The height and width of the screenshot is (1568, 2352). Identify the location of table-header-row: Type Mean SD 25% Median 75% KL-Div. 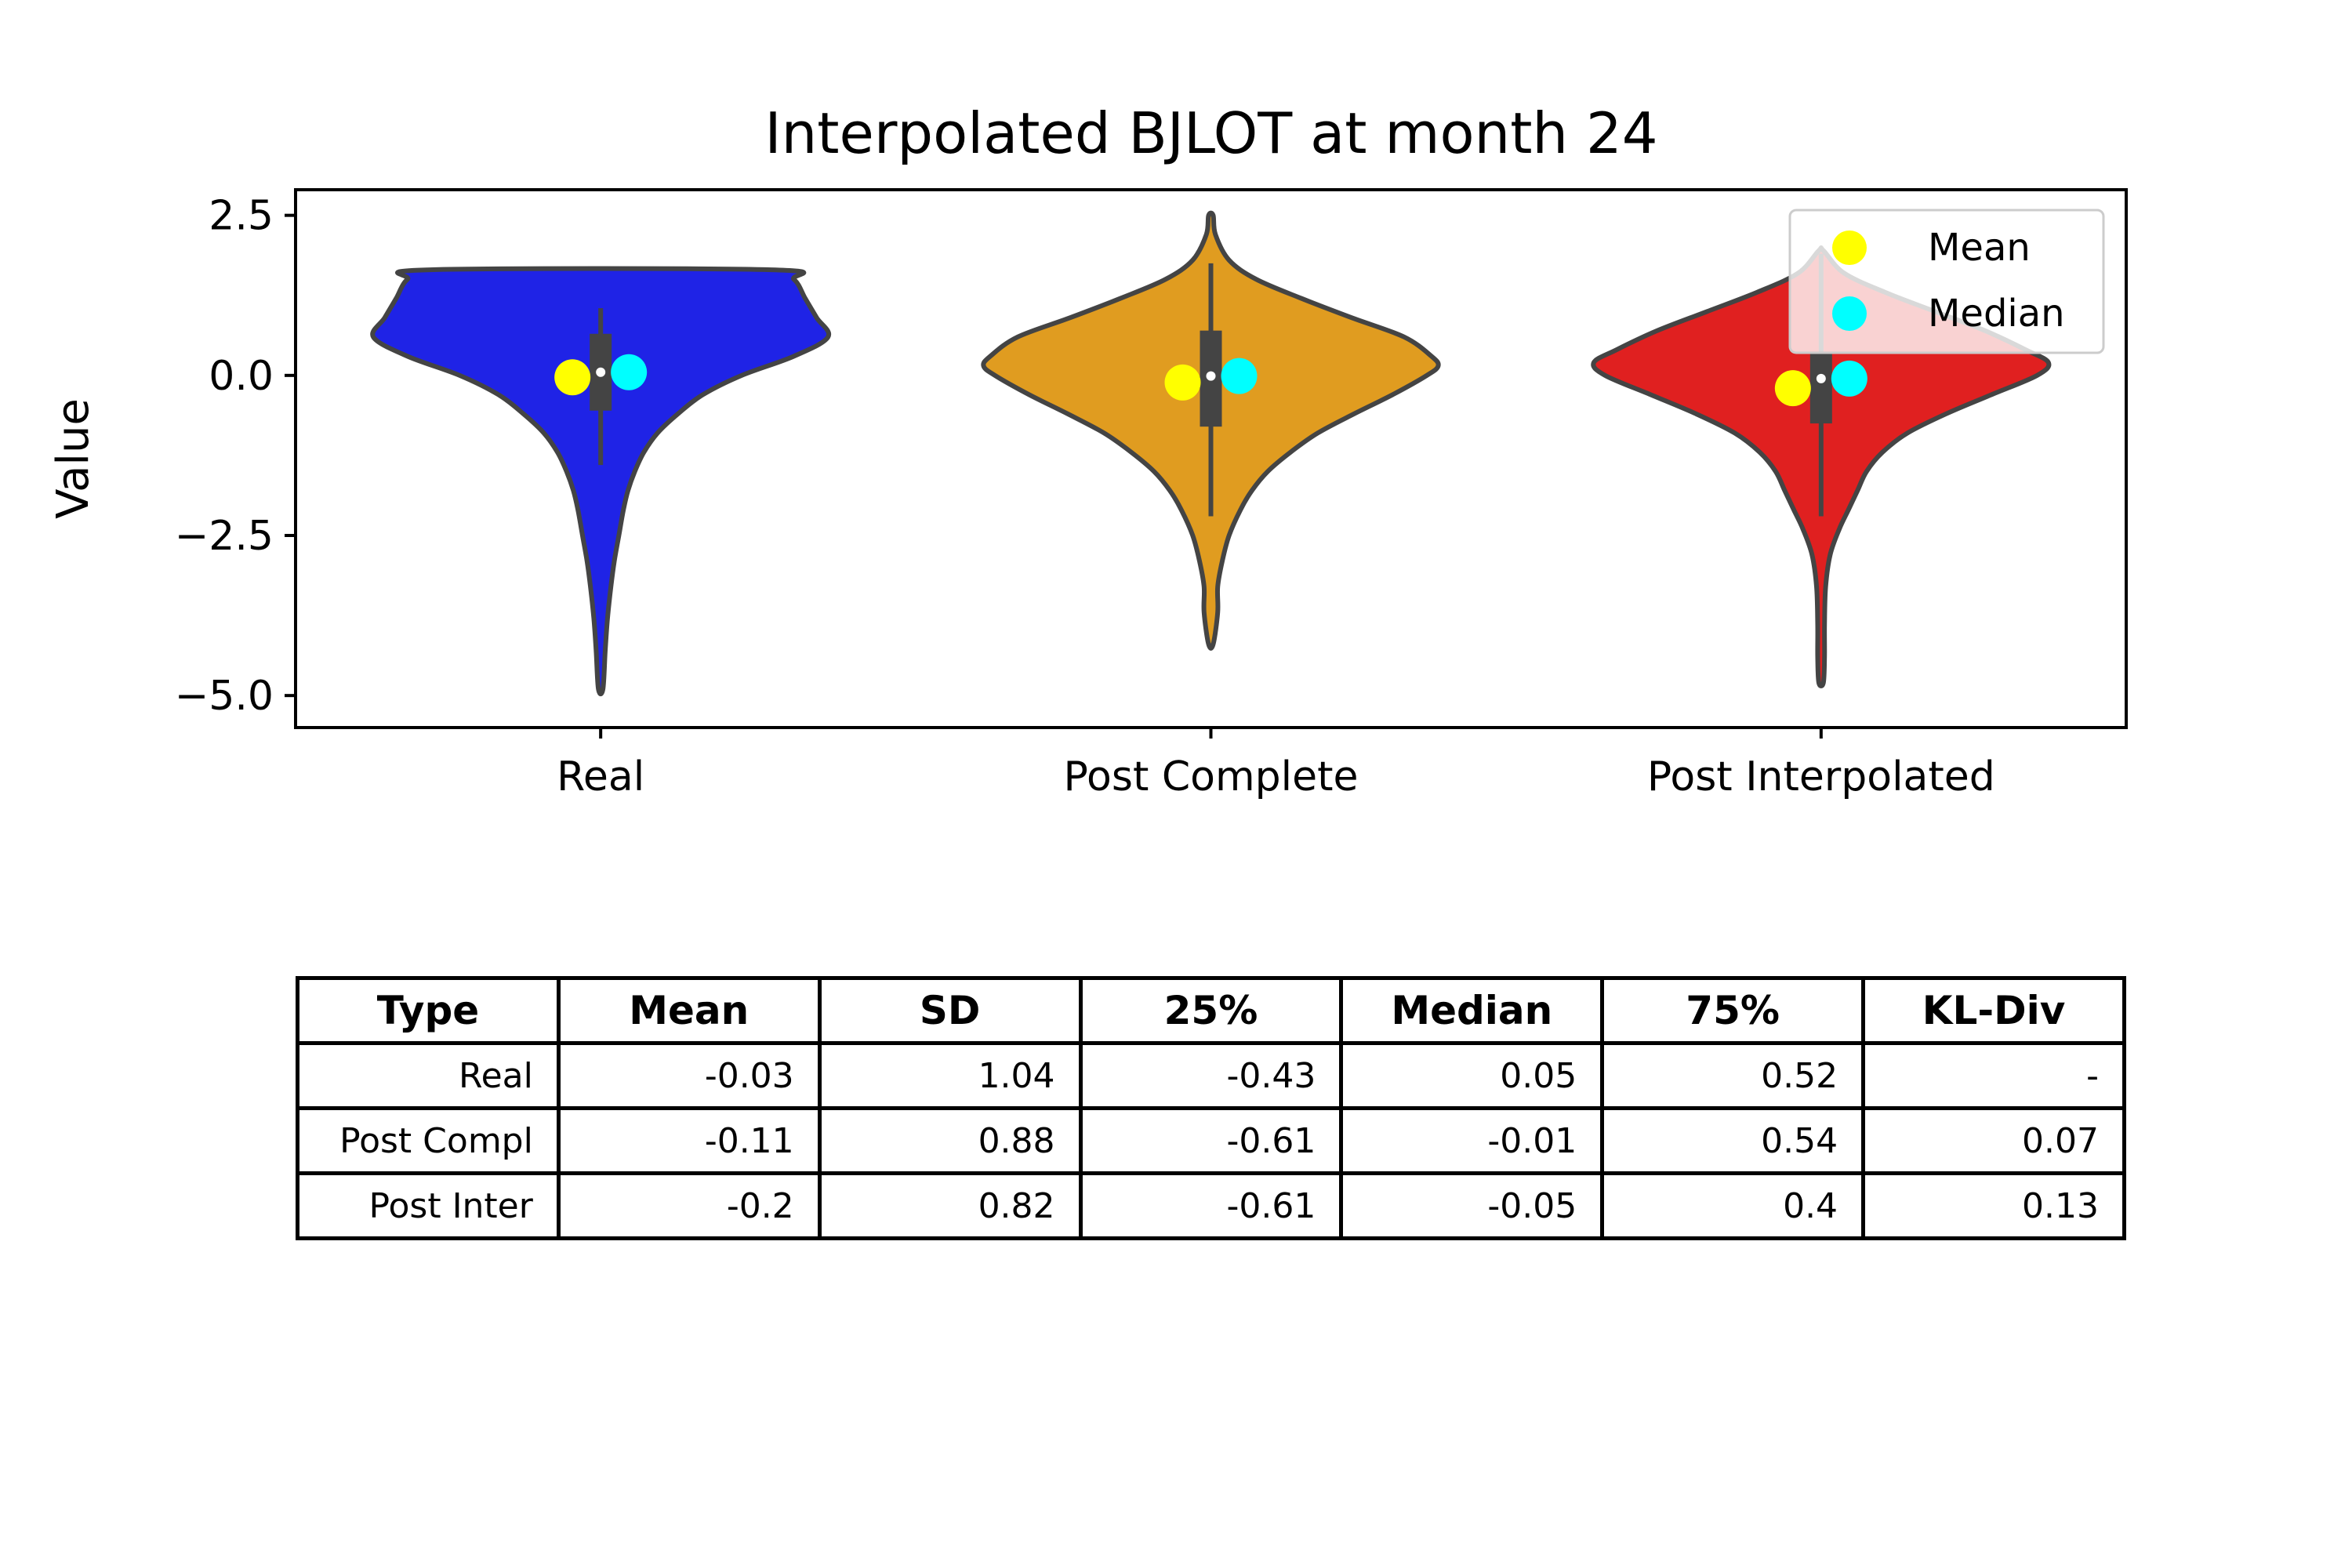
(1211, 1011).